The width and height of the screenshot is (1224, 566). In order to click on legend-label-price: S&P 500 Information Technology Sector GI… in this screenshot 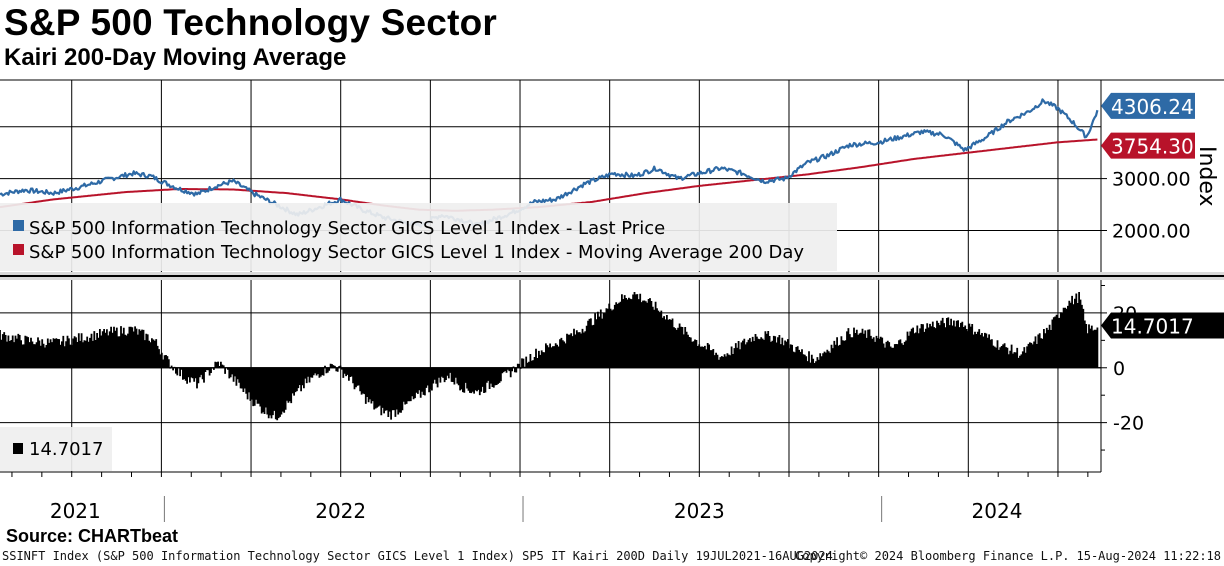, I will do `click(347, 228)`.